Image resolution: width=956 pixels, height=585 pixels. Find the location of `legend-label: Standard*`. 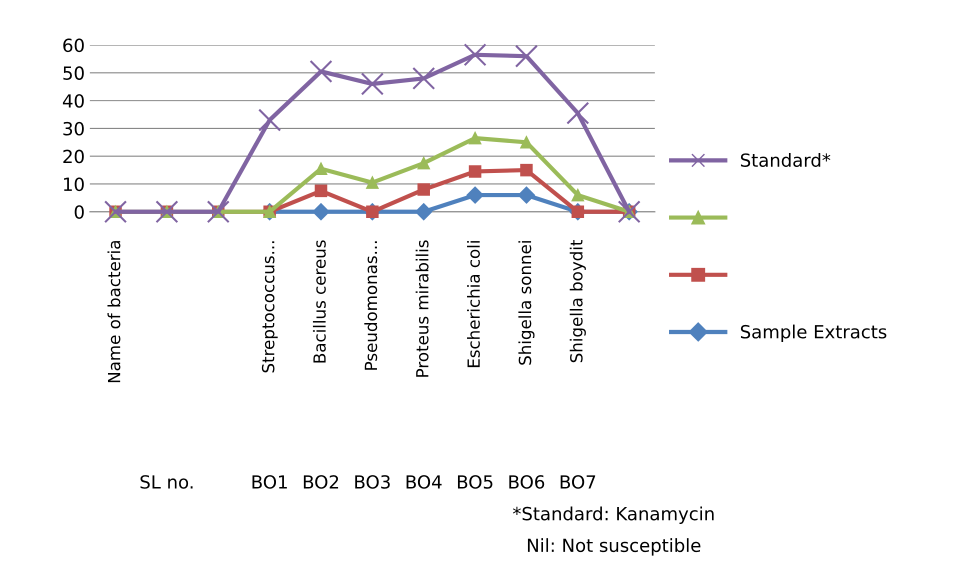

legend-label: Standard* is located at coordinates (785, 159).